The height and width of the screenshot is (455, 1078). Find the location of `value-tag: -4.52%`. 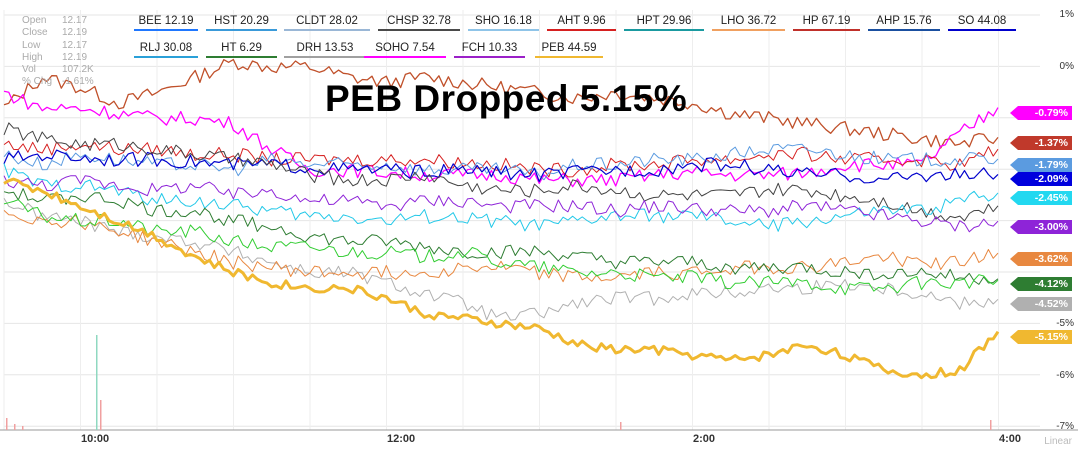

value-tag: -4.52% is located at coordinates (1041, 304).